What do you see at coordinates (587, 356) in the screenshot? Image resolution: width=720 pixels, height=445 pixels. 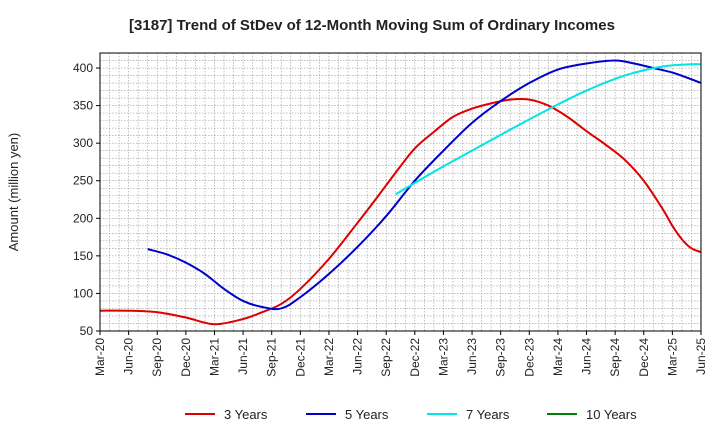 I see `x-tick-label: Jun-24` at bounding box center [587, 356].